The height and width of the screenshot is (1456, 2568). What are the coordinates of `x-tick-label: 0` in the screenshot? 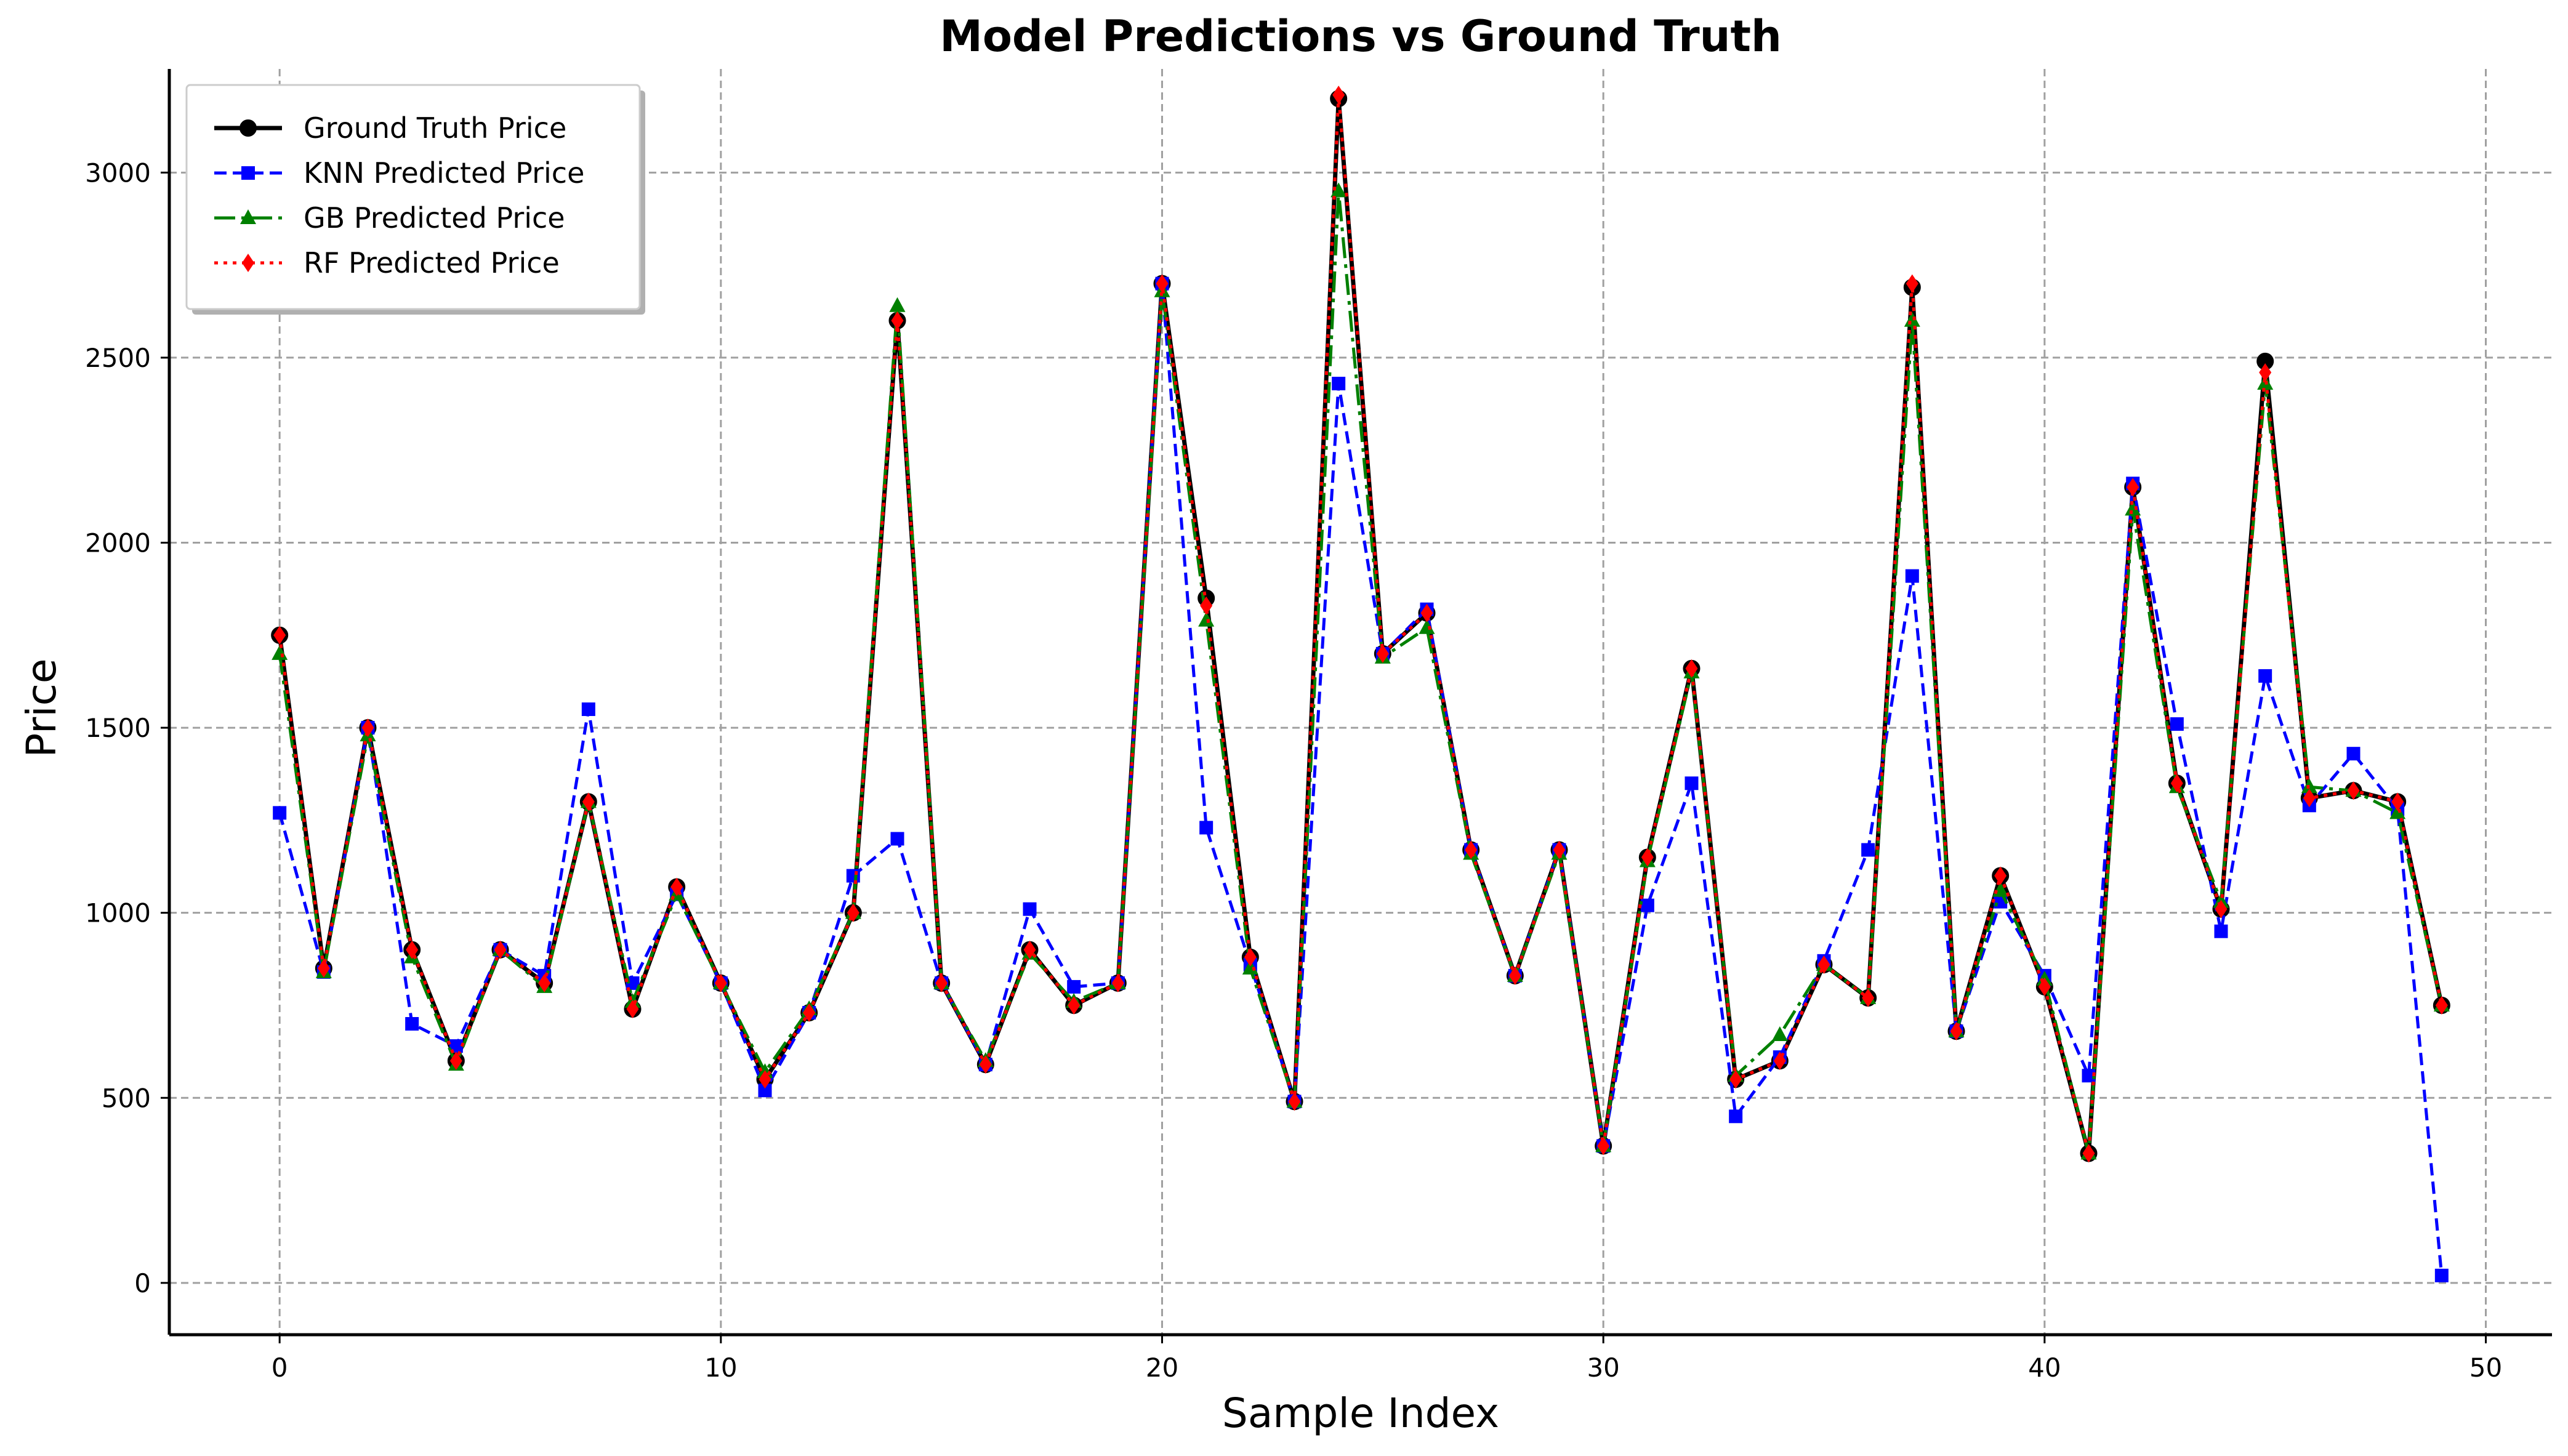 It's located at (280, 1368).